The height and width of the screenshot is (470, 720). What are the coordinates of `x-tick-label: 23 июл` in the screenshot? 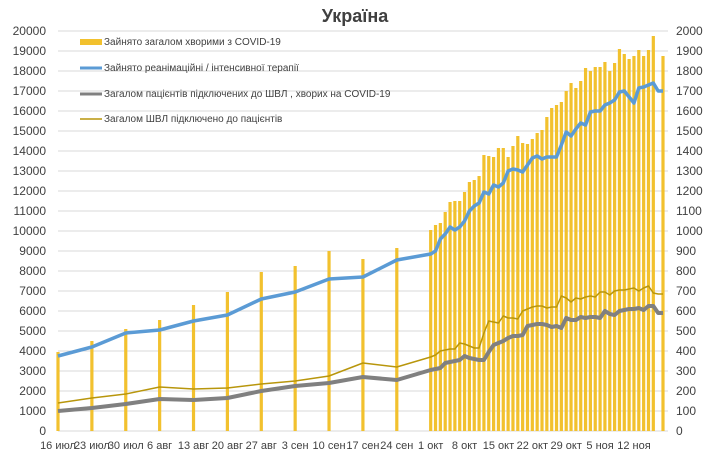 It's located at (92, 446).